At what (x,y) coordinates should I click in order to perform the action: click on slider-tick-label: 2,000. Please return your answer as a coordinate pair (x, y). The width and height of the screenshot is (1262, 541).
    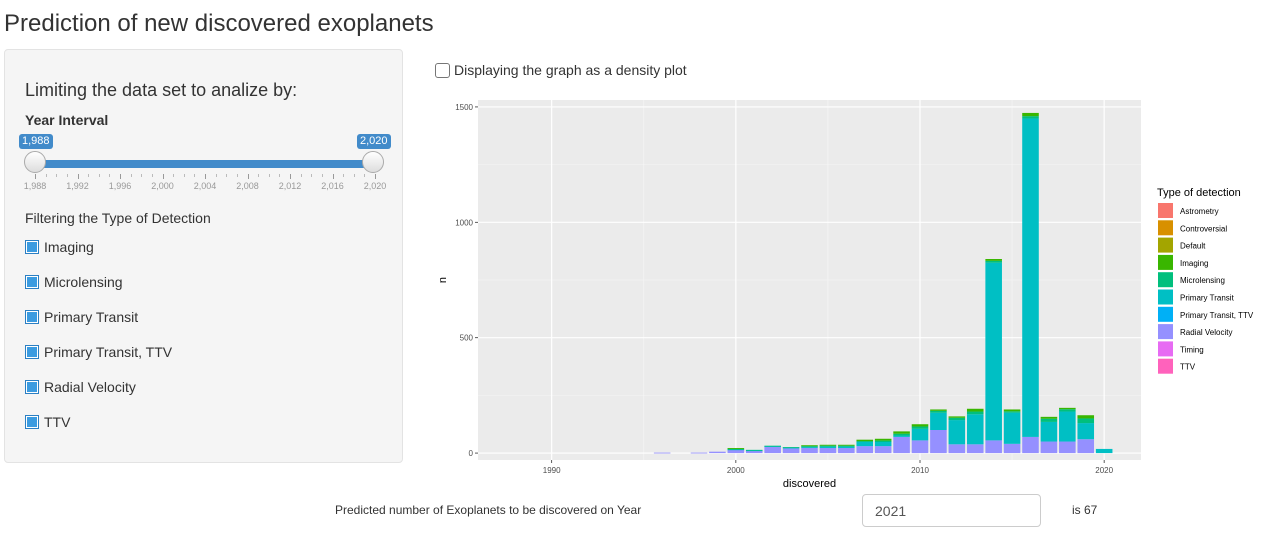
    Looking at the image, I should click on (162, 186).